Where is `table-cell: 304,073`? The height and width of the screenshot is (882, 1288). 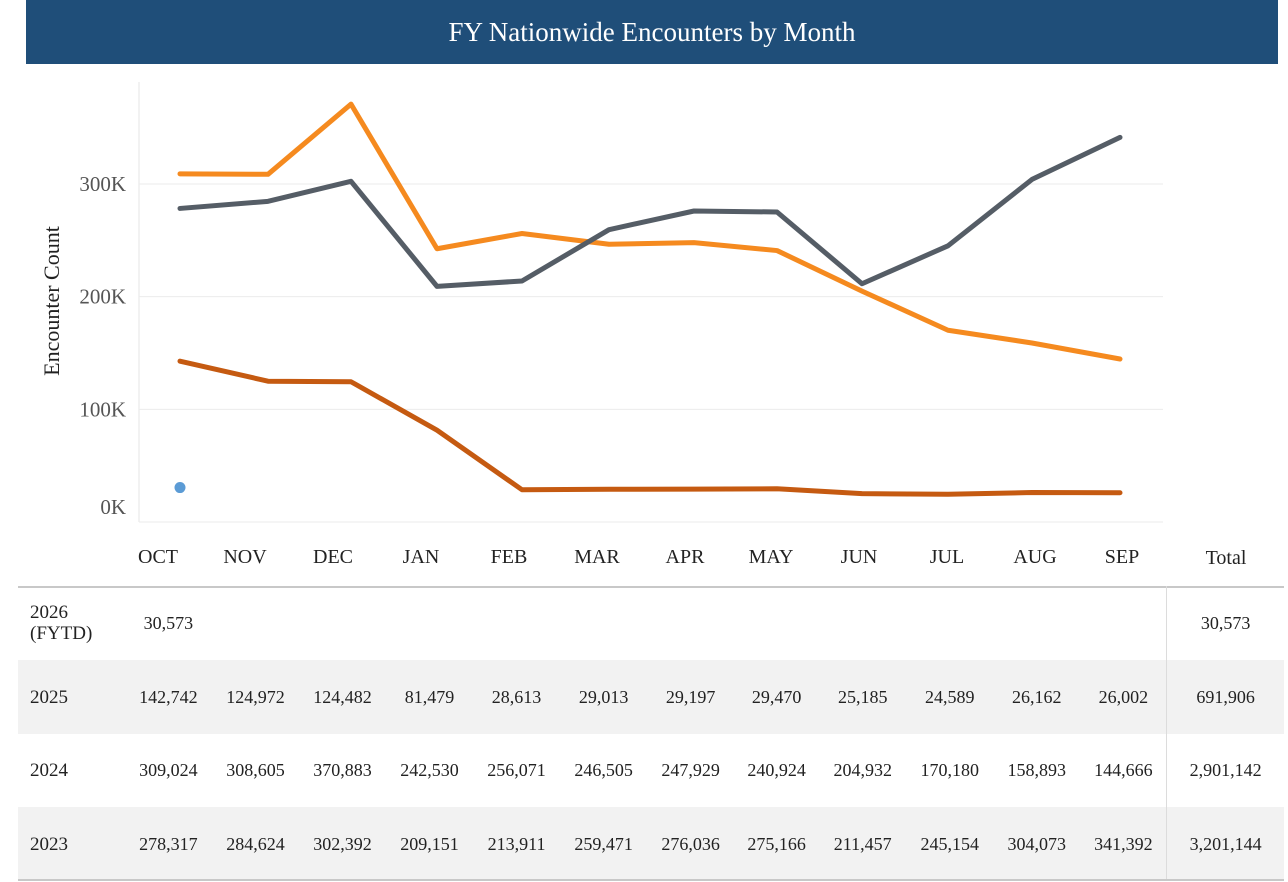
table-cell: 304,073 is located at coordinates (1037, 844).